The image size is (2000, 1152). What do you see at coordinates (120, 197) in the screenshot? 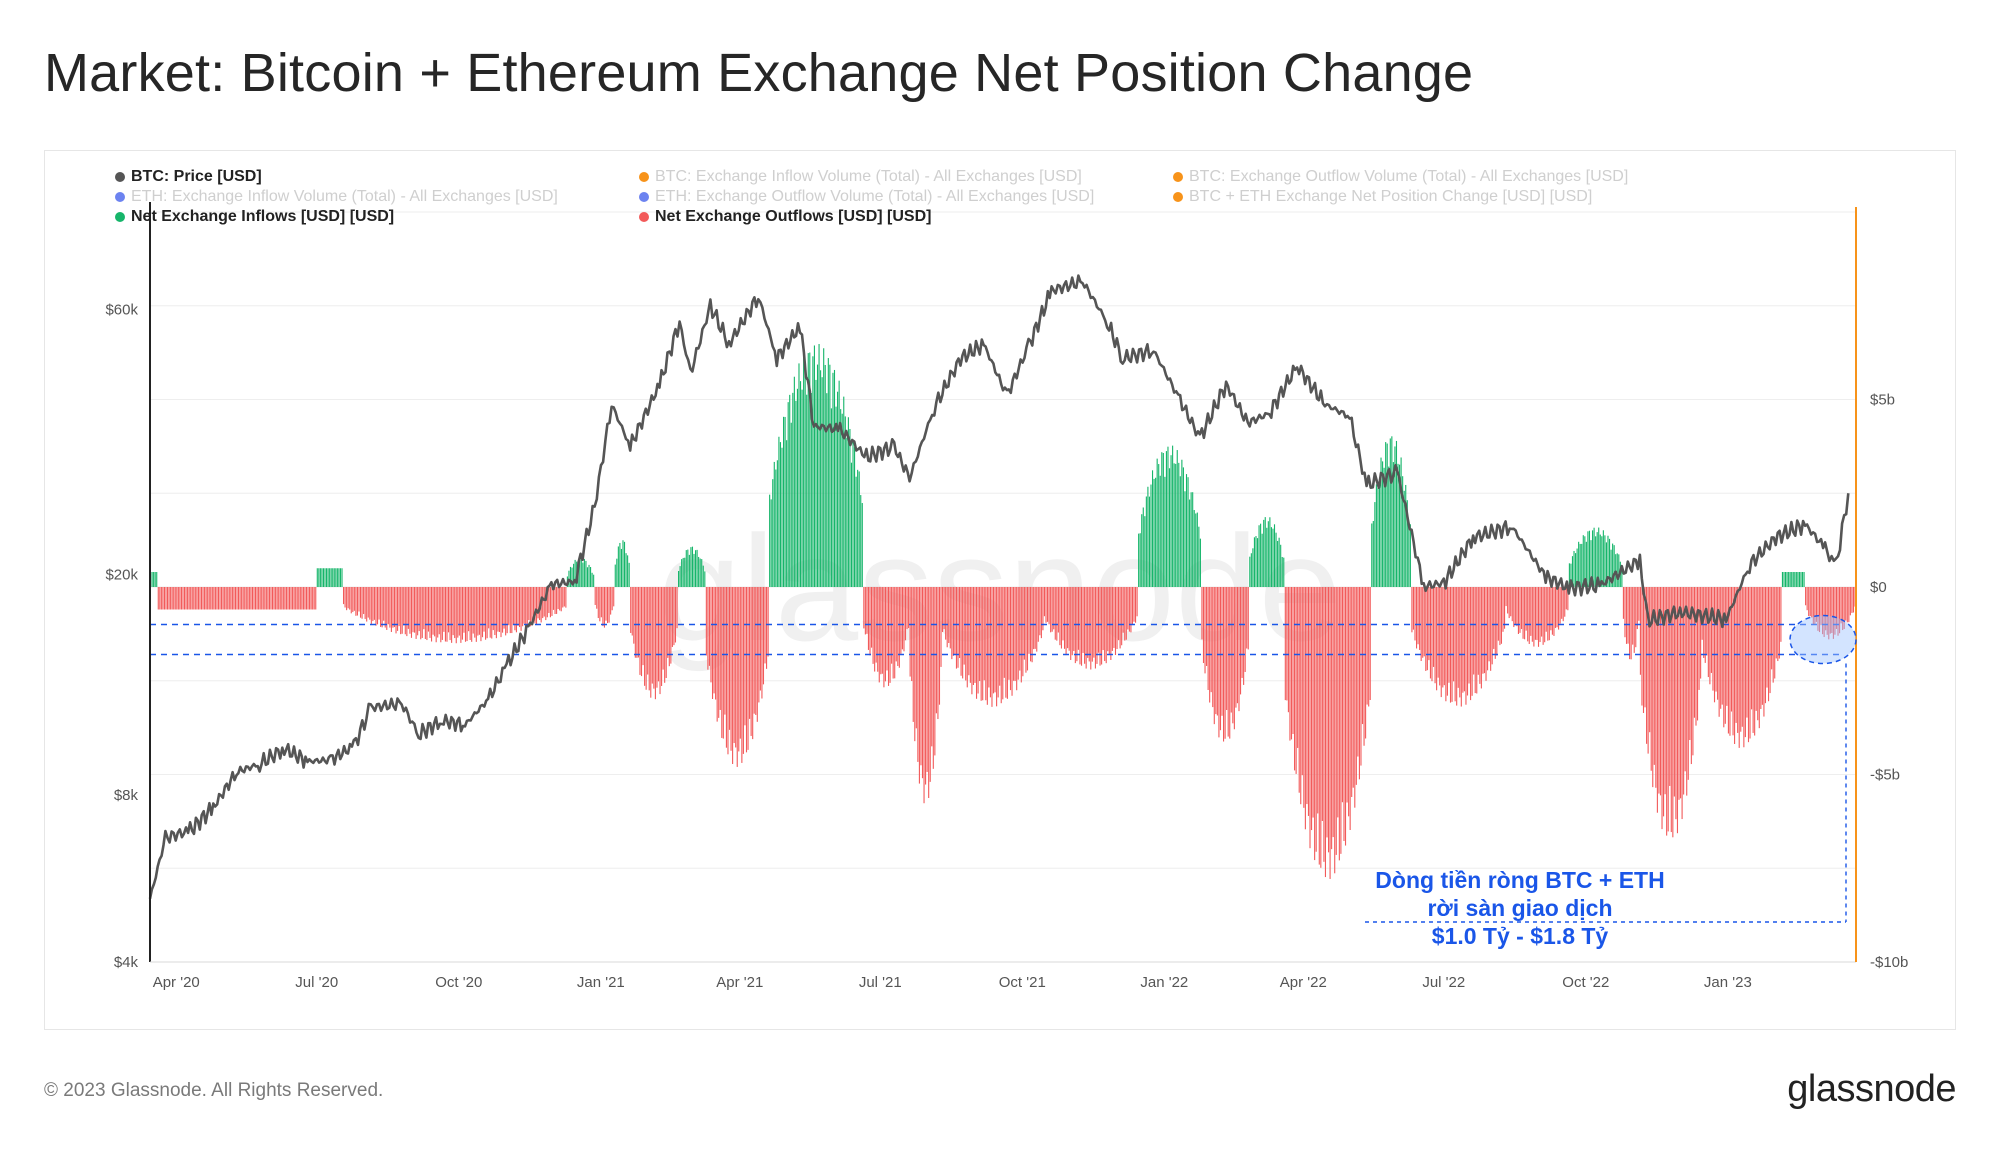
I see `legend-dot` at bounding box center [120, 197].